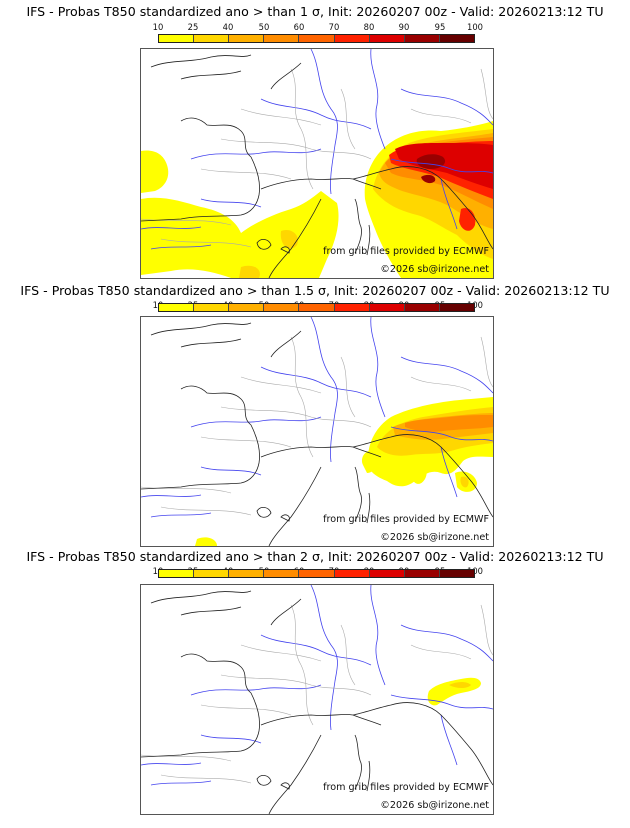 The height and width of the screenshot is (828, 630). Describe the element at coordinates (320, 27) in the screenshot. I see `colorbar-1-ticks: 10 25 40 50 60 70 80 90 95 100` at that location.